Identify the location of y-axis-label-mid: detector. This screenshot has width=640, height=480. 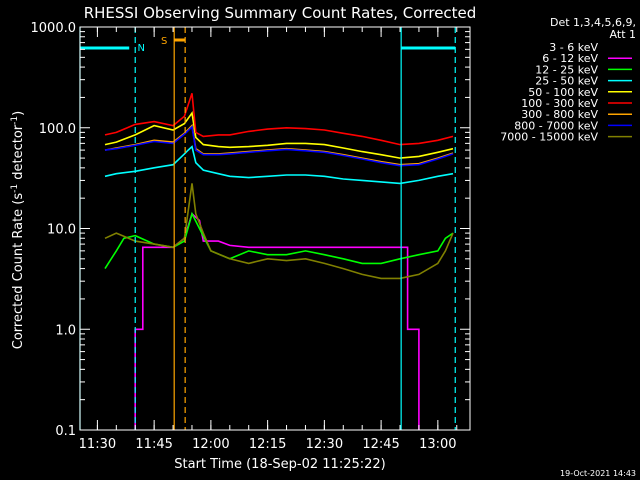
(18, 154).